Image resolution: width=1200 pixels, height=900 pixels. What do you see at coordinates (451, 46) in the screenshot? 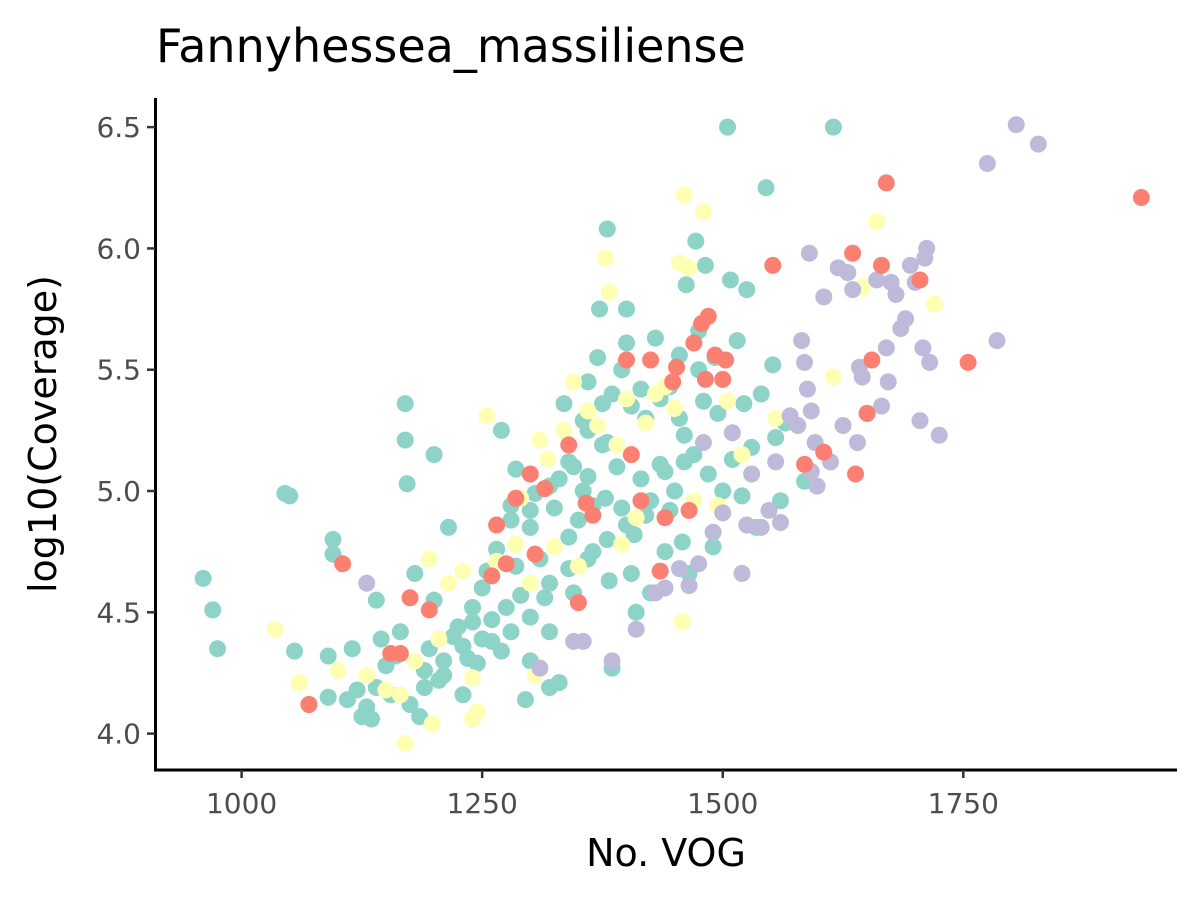
I see `chart-title: Fannyhessea_massiliense` at bounding box center [451, 46].